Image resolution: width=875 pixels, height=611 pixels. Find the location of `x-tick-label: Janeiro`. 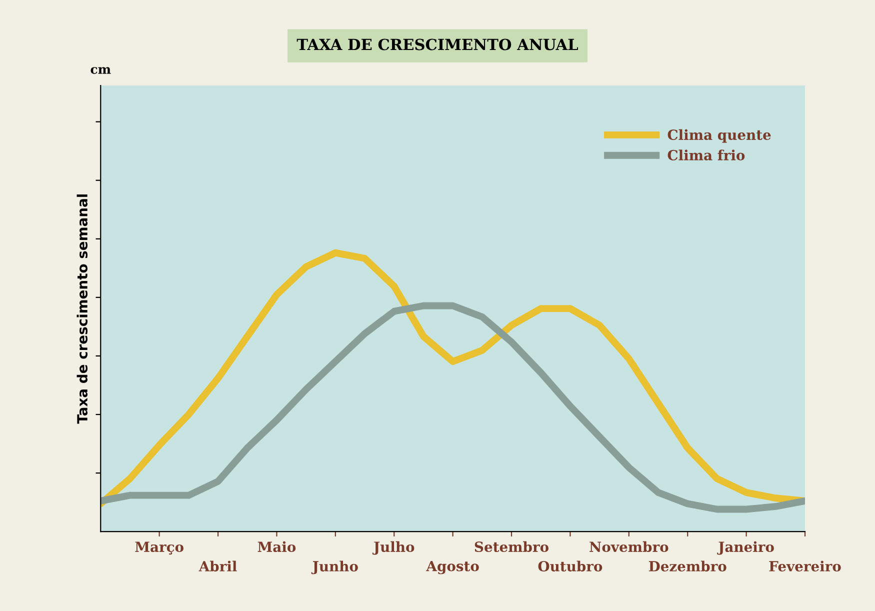

x-tick-label: Janeiro is located at coordinates (745, 548).